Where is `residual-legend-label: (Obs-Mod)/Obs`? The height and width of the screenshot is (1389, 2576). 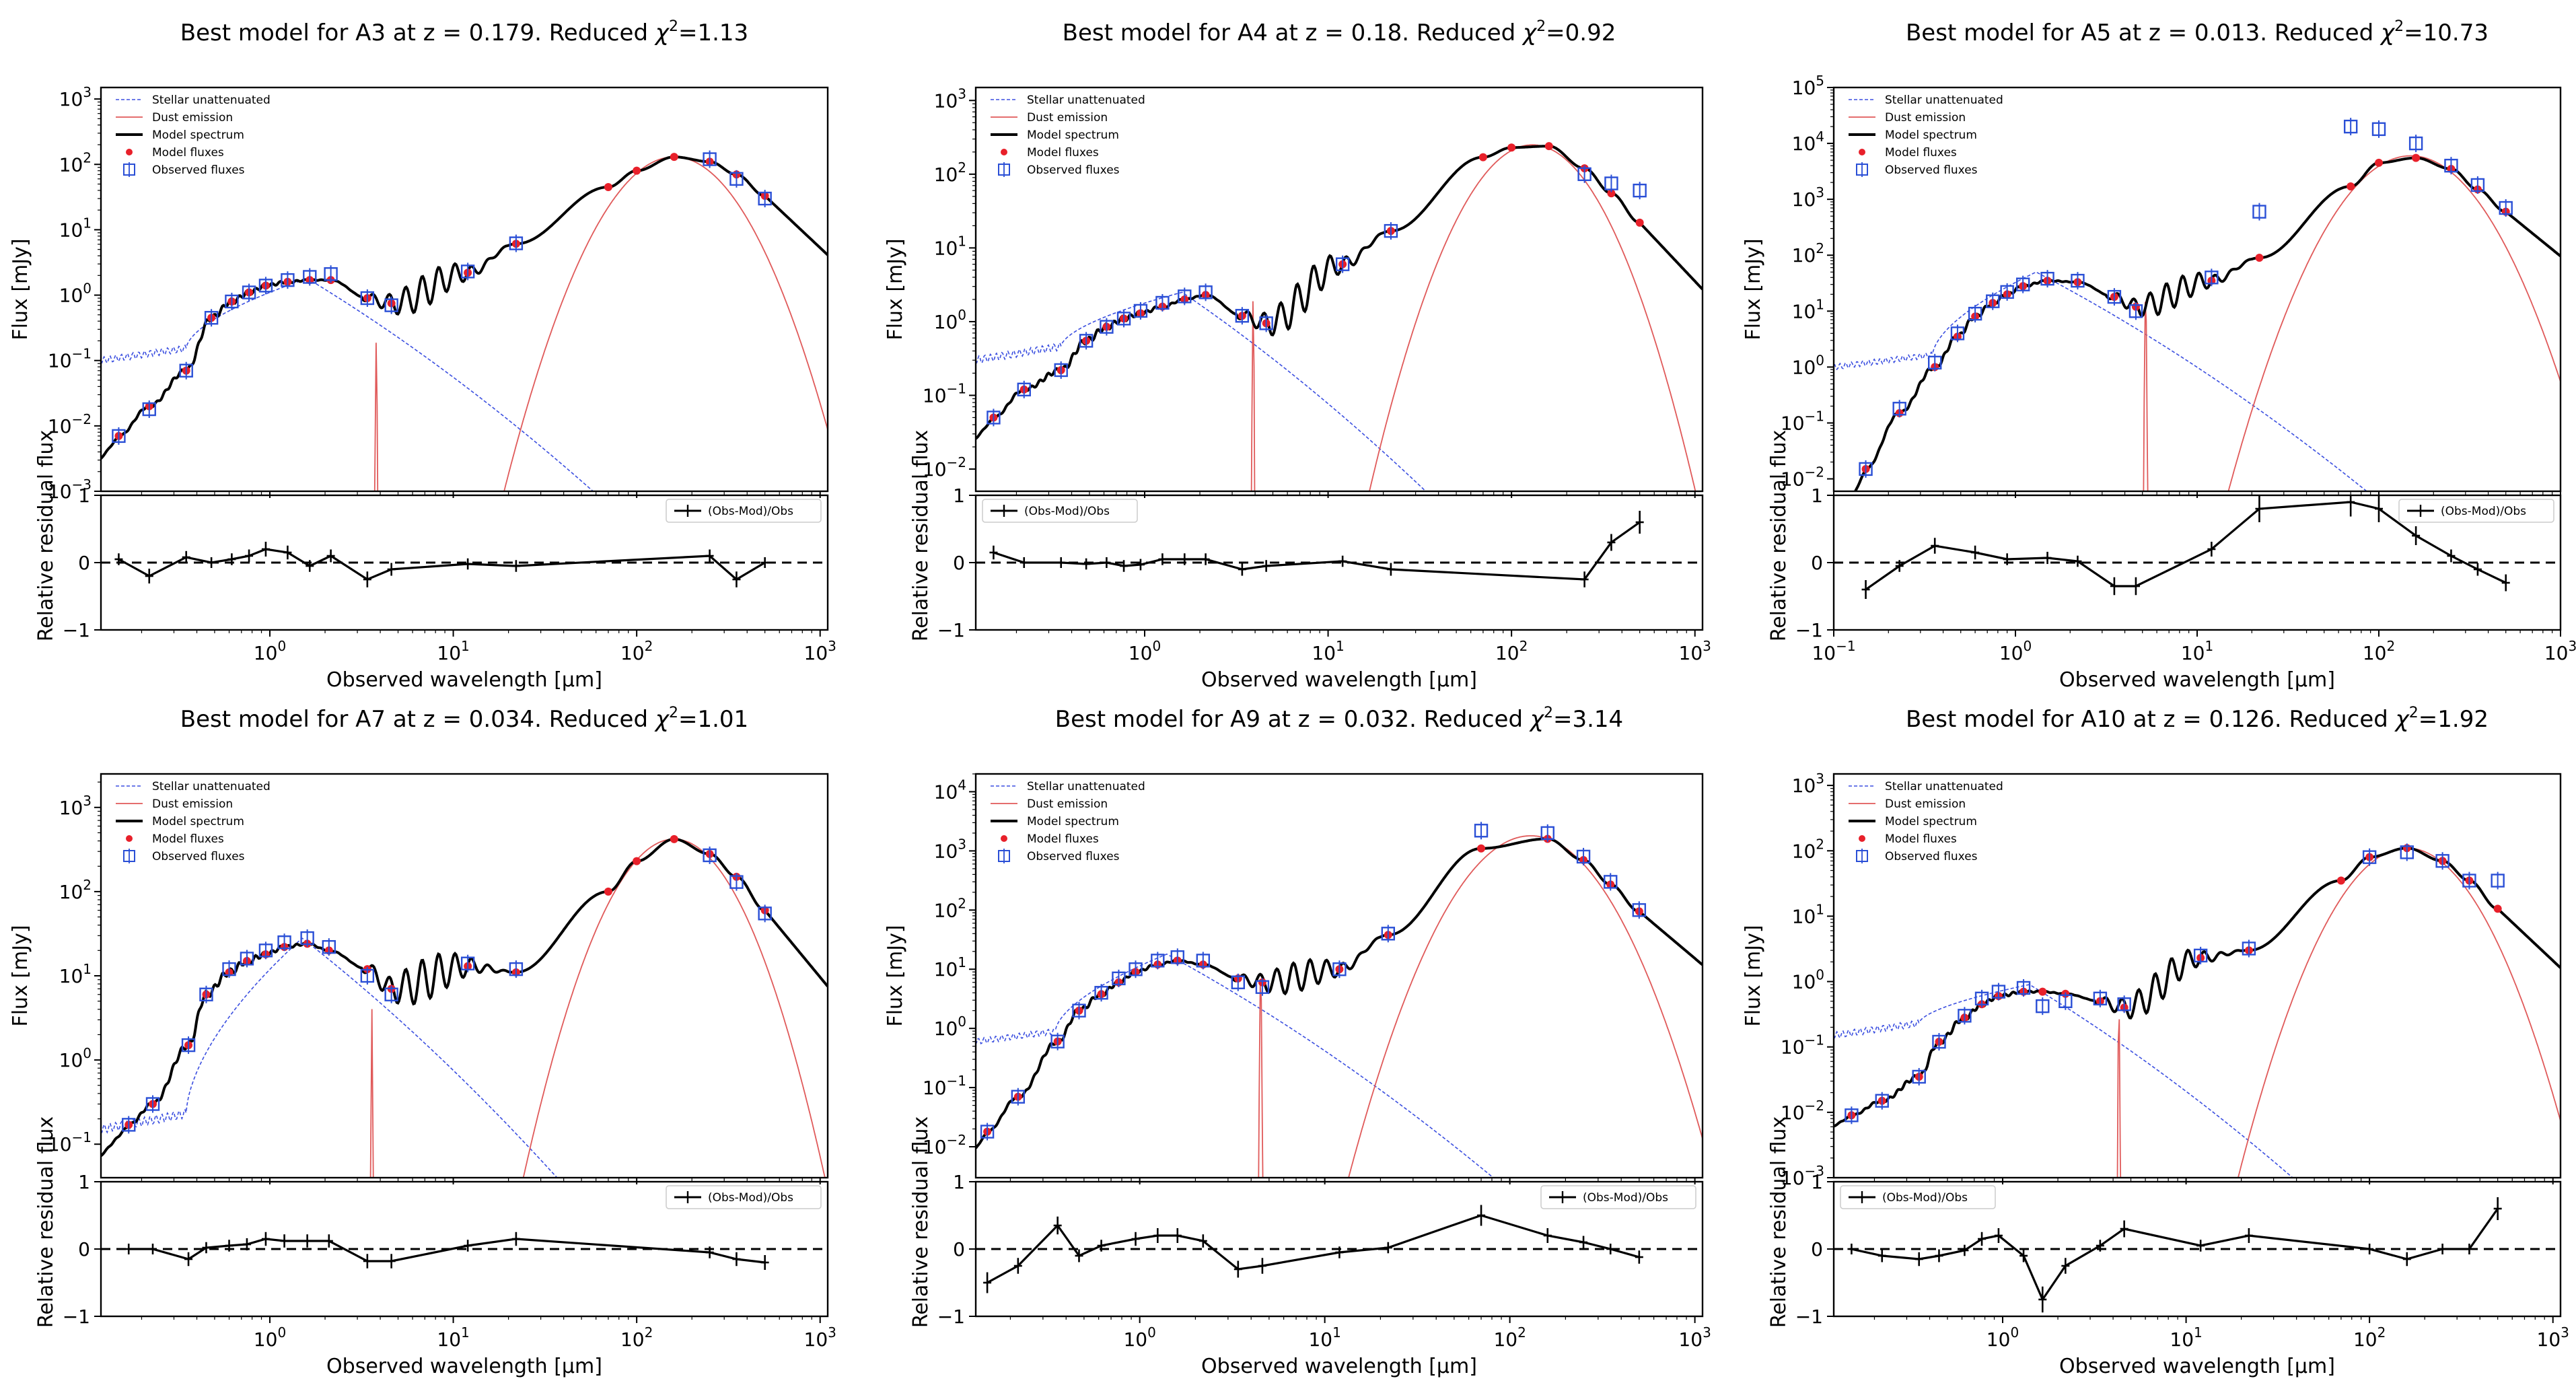
residual-legend-label: (Obs-Mod)/Obs is located at coordinates (750, 1198).